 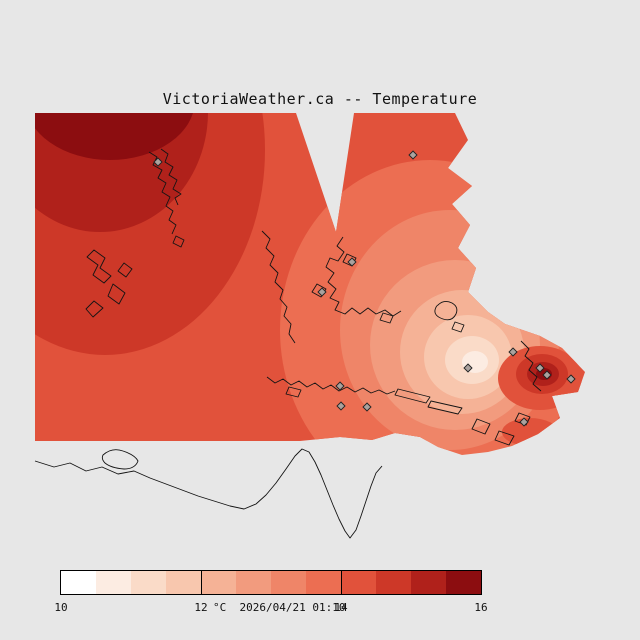 I want to click on coastline-saanich-inlet, so click(x=162, y=193).